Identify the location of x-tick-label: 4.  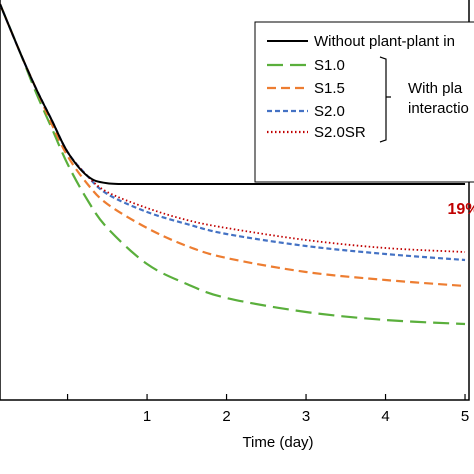
(385, 416).